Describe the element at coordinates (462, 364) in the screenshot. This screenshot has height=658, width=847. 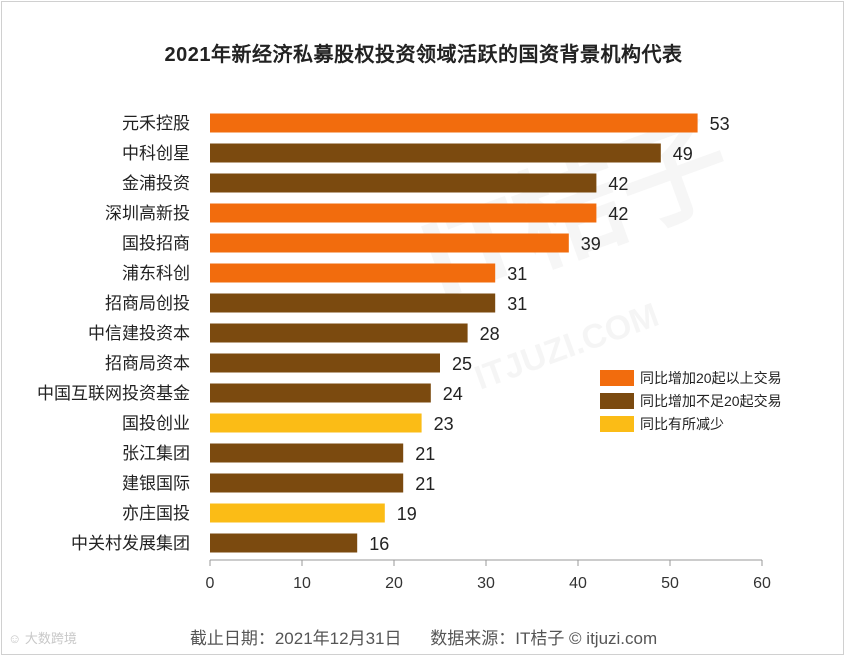
I see `value-label-9: 25` at that location.